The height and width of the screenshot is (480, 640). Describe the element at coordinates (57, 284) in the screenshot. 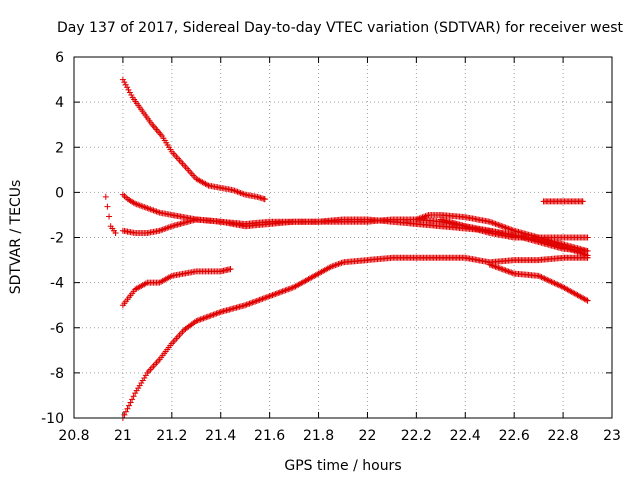

I see `y-tick-label: -4` at that location.